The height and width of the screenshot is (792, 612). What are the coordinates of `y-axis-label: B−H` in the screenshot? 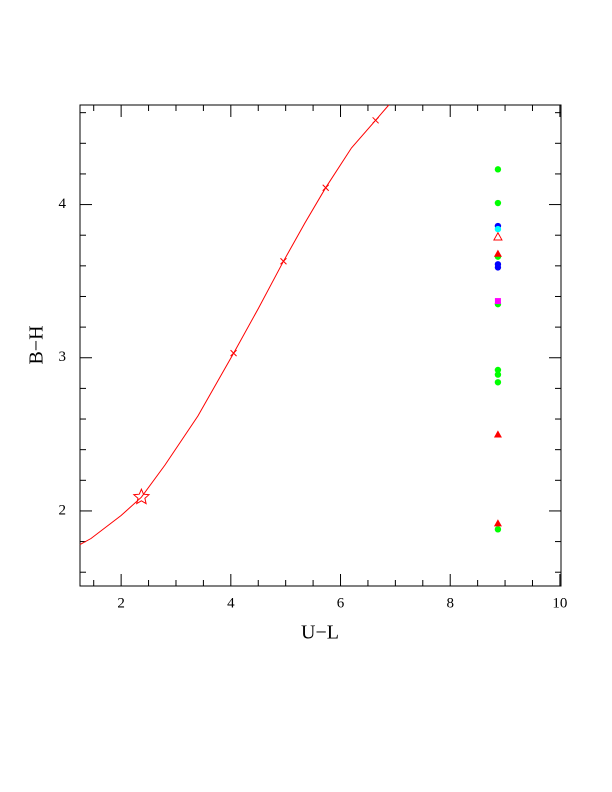 It's located at (37, 344).